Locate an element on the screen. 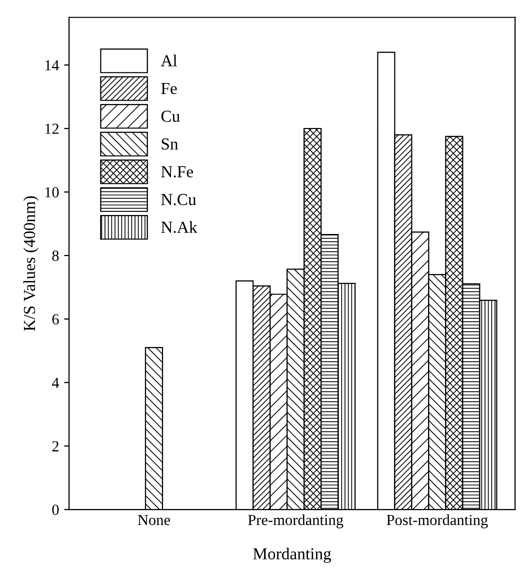  legend-label: N.Ak is located at coordinates (179, 227).